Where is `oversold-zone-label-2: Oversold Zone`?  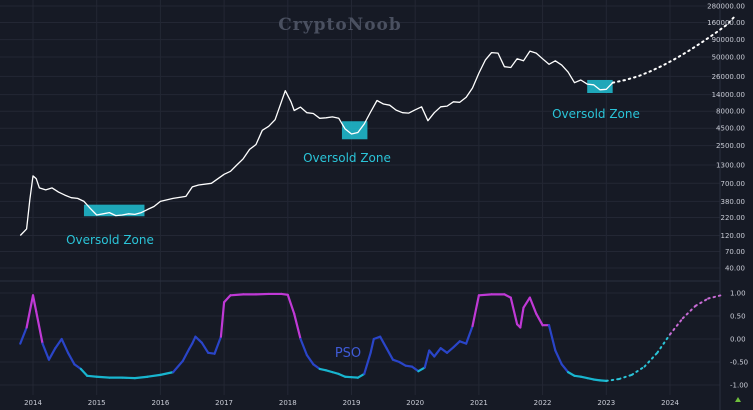
oversold-zone-label-2: Oversold Zone is located at coordinates (347, 158).